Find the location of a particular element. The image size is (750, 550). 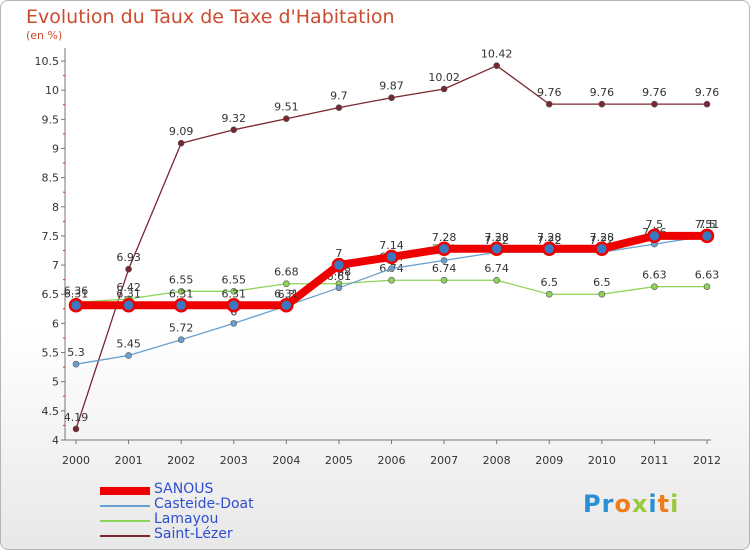

data-label-lamayou: 6.5 is located at coordinates (550, 282).